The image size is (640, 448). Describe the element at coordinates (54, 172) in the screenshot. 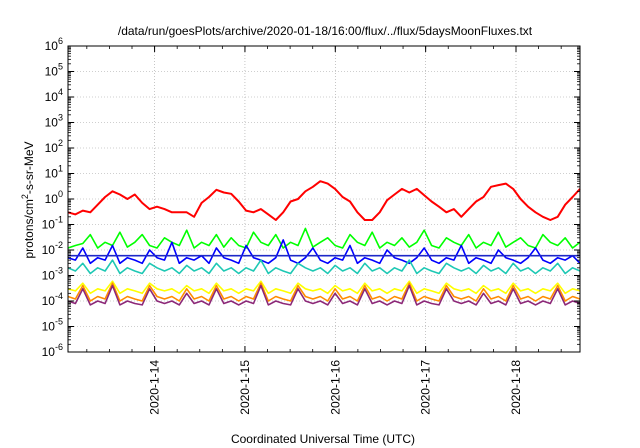

I see `y-tick-label: 10¹` at that location.